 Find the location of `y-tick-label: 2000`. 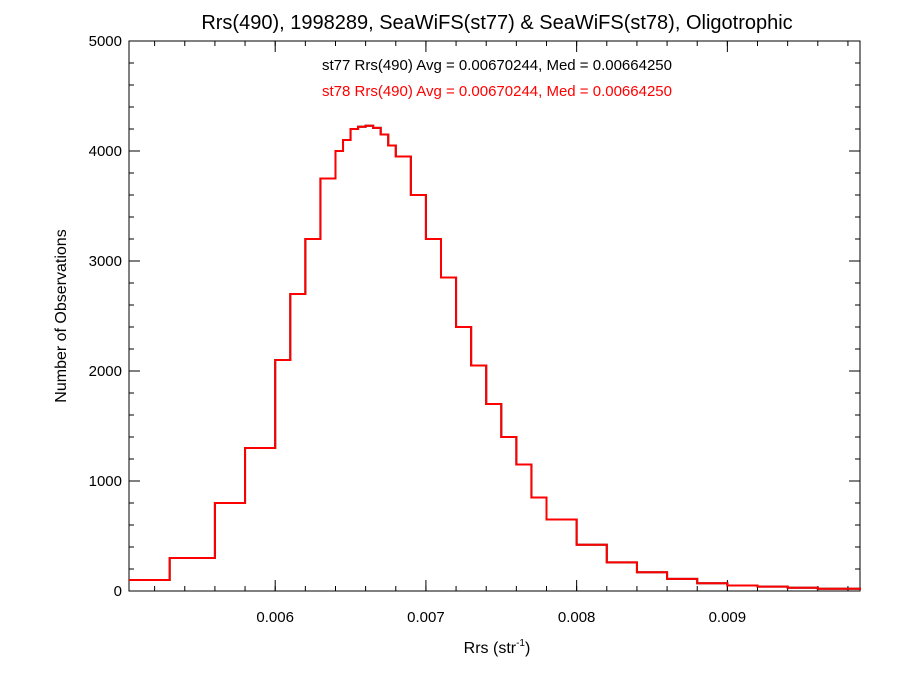

y-tick-label: 2000 is located at coordinates (105, 371).